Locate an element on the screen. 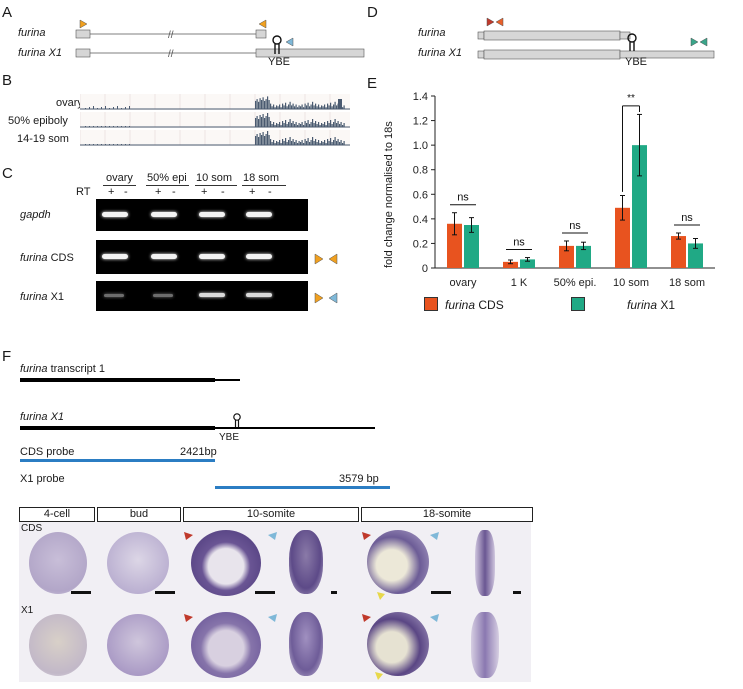 The image size is (743, 689). cds-probe-bar is located at coordinates (117, 460).